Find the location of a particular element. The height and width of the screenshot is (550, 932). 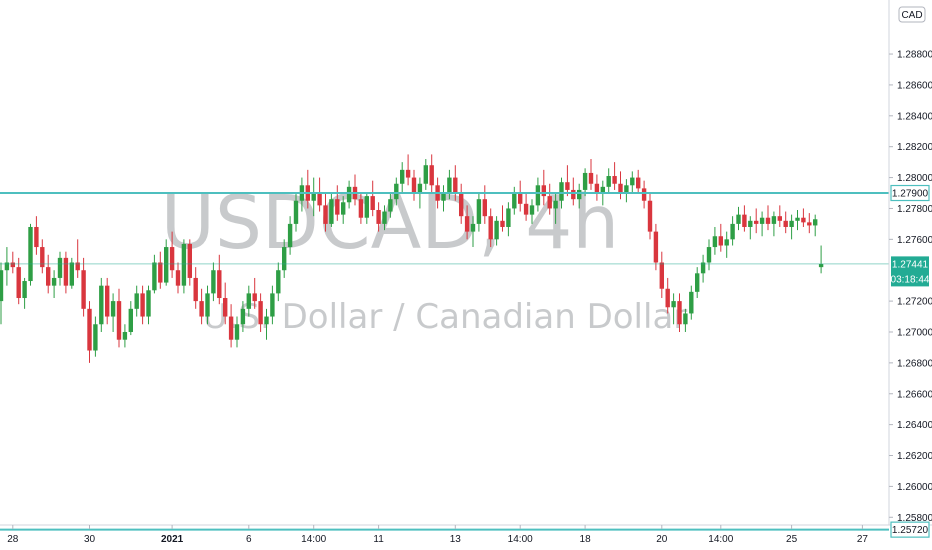

time-tick-label: 18 is located at coordinates (586, 539).